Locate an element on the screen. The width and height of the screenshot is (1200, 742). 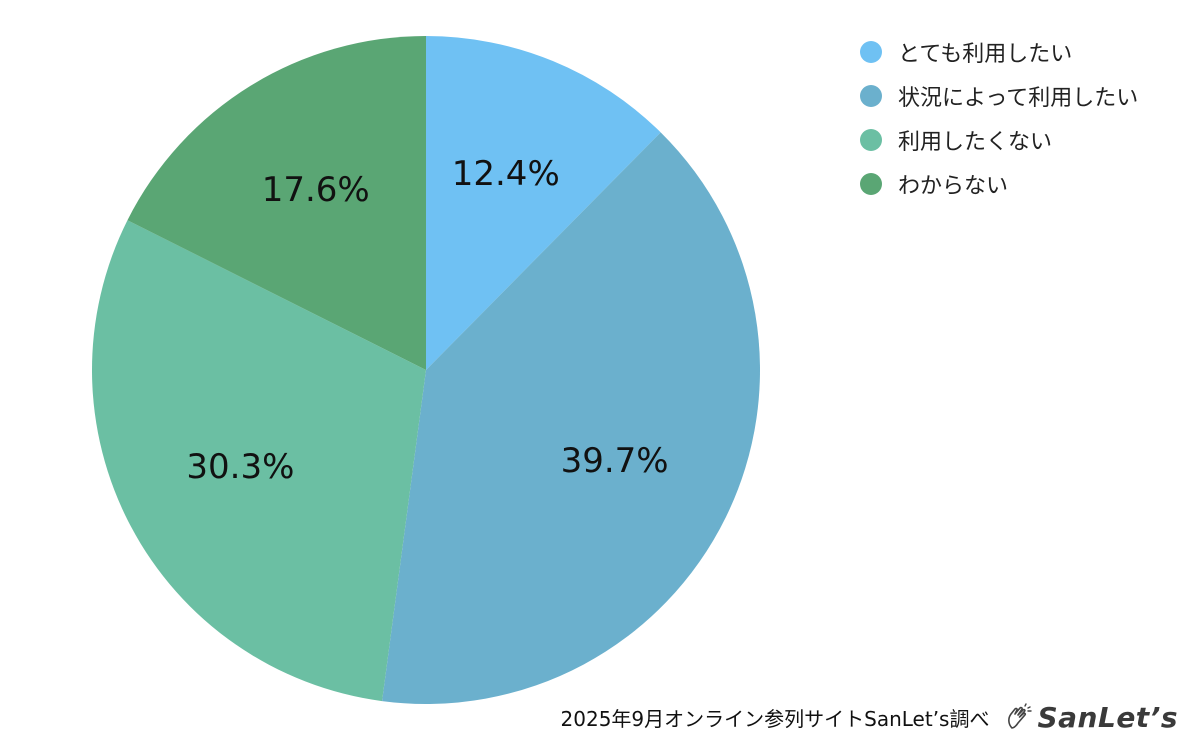
brand-logo: SanLet’s is located at coordinates (1090, 717).